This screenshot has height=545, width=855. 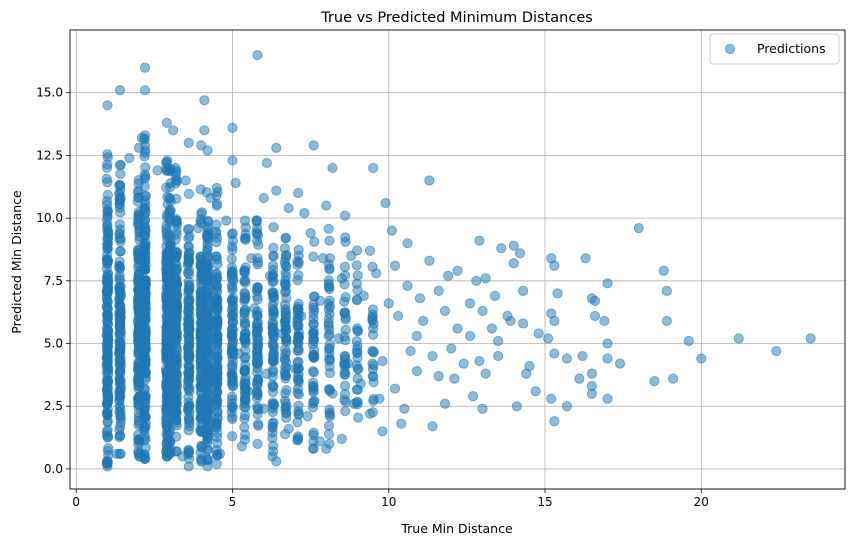 I want to click on legend: Predictions, so click(x=774, y=49).